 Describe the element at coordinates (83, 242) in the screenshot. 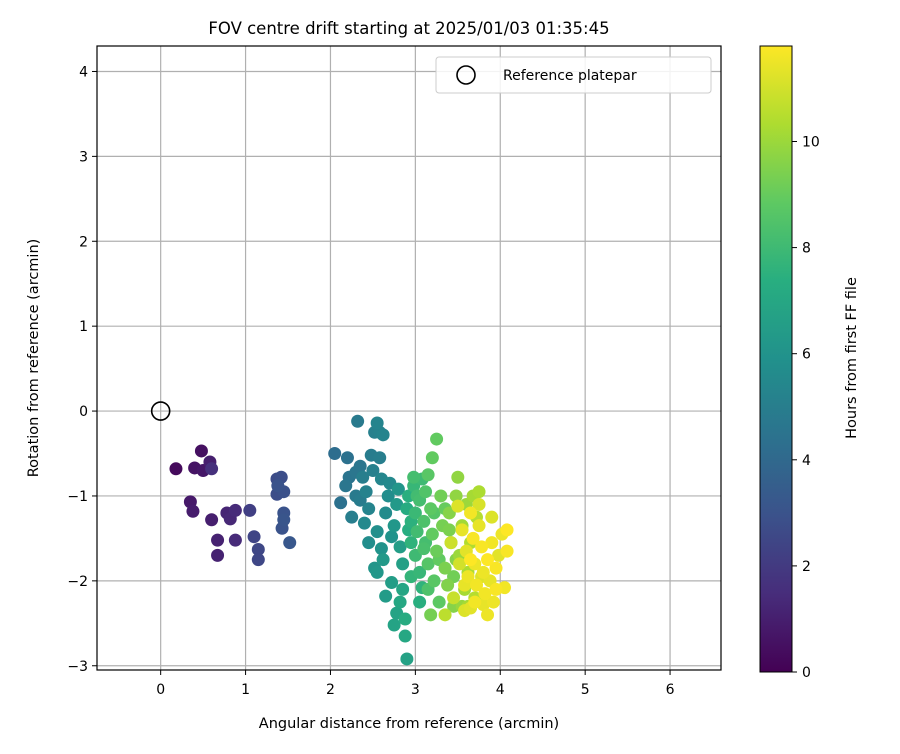

I see `y-tick-label: 2` at that location.